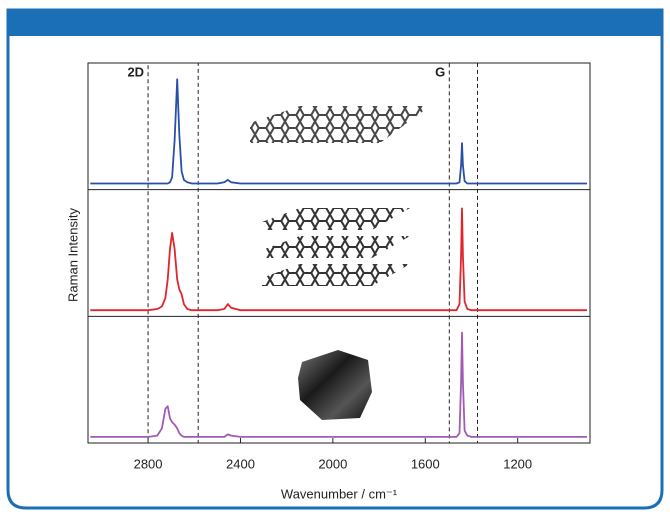 The width and height of the screenshot is (670, 516). What do you see at coordinates (340, 124) in the screenshot?
I see `monolayer-graphene` at bounding box center [340, 124].